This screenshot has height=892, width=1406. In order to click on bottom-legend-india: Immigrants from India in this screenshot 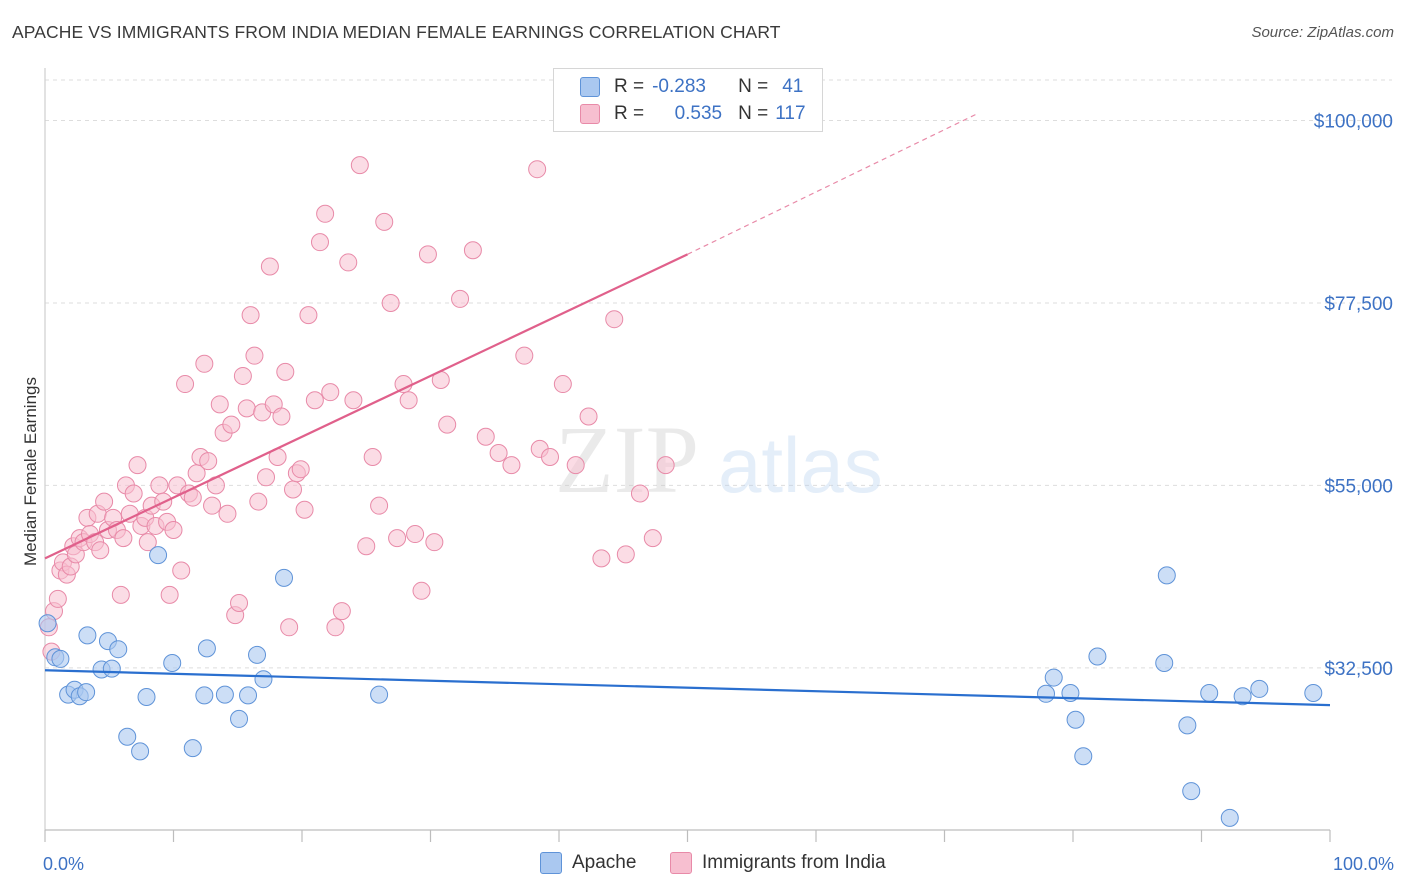, I will do `click(778, 863)`.